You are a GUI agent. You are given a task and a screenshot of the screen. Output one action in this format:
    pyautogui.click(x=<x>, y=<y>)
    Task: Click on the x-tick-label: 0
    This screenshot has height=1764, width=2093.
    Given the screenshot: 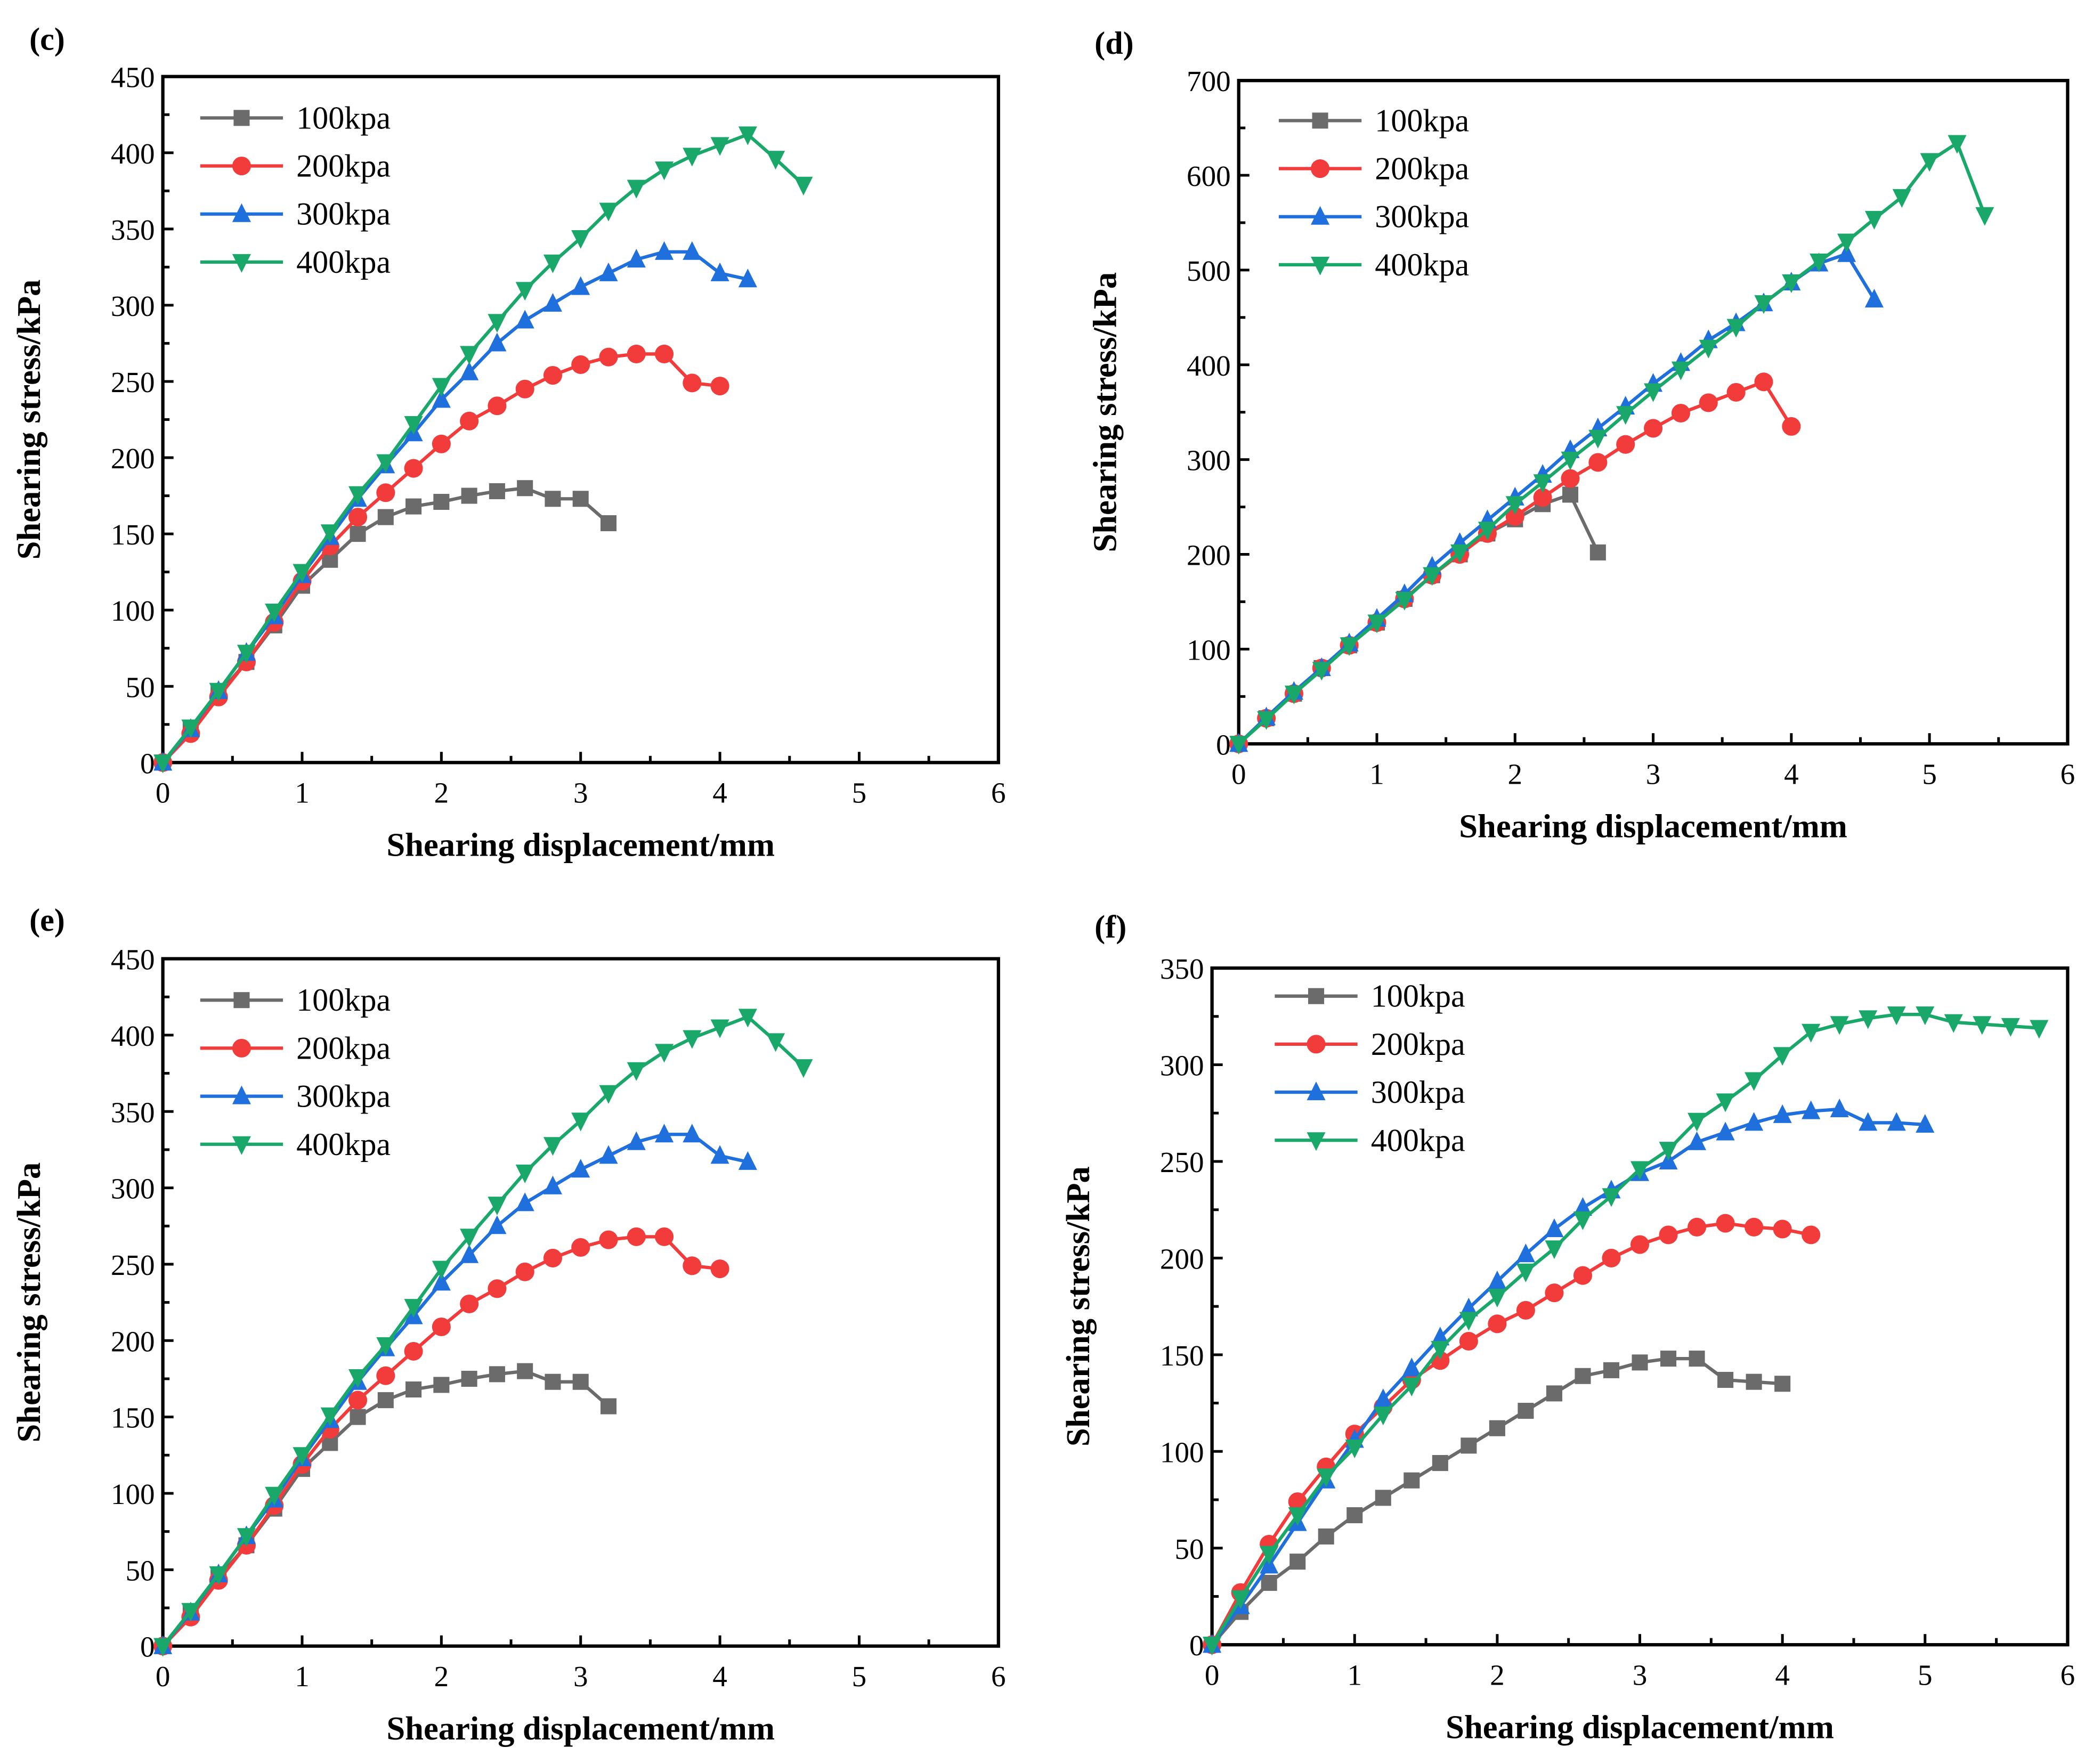 What is the action you would take?
    pyautogui.click(x=1238, y=774)
    